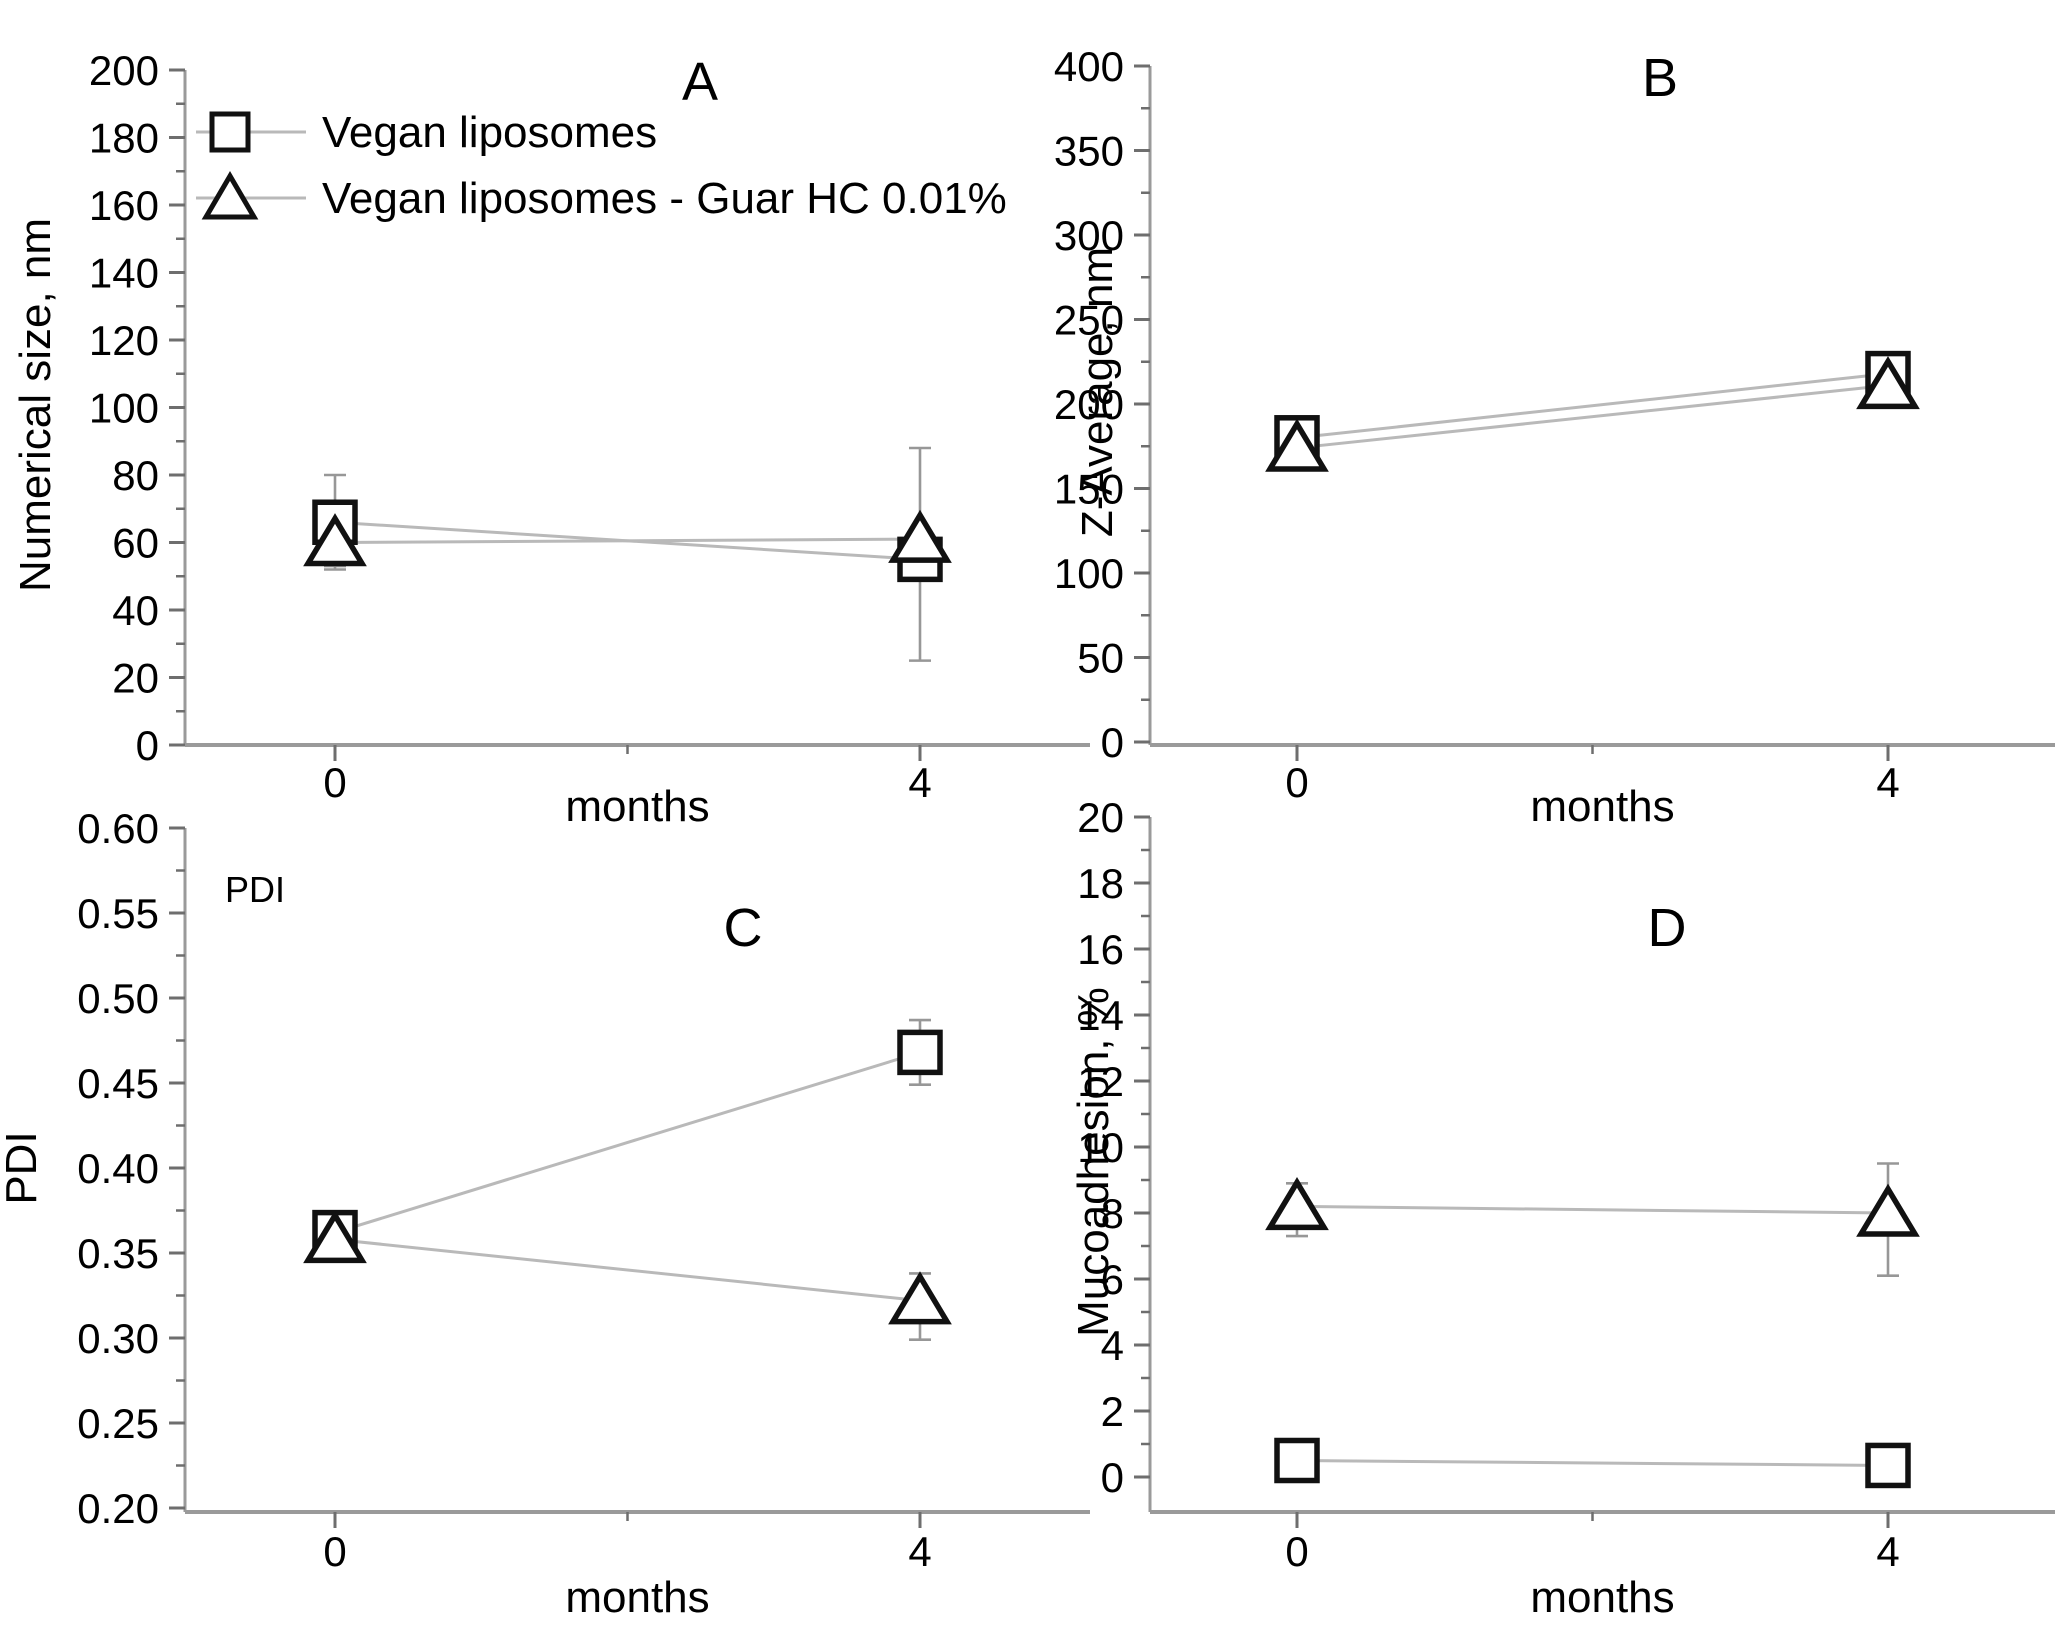 Image resolution: width=2065 pixels, height=1630 pixels. What do you see at coordinates (743, 928) in the screenshot?
I see `panel-label-c: C` at bounding box center [743, 928].